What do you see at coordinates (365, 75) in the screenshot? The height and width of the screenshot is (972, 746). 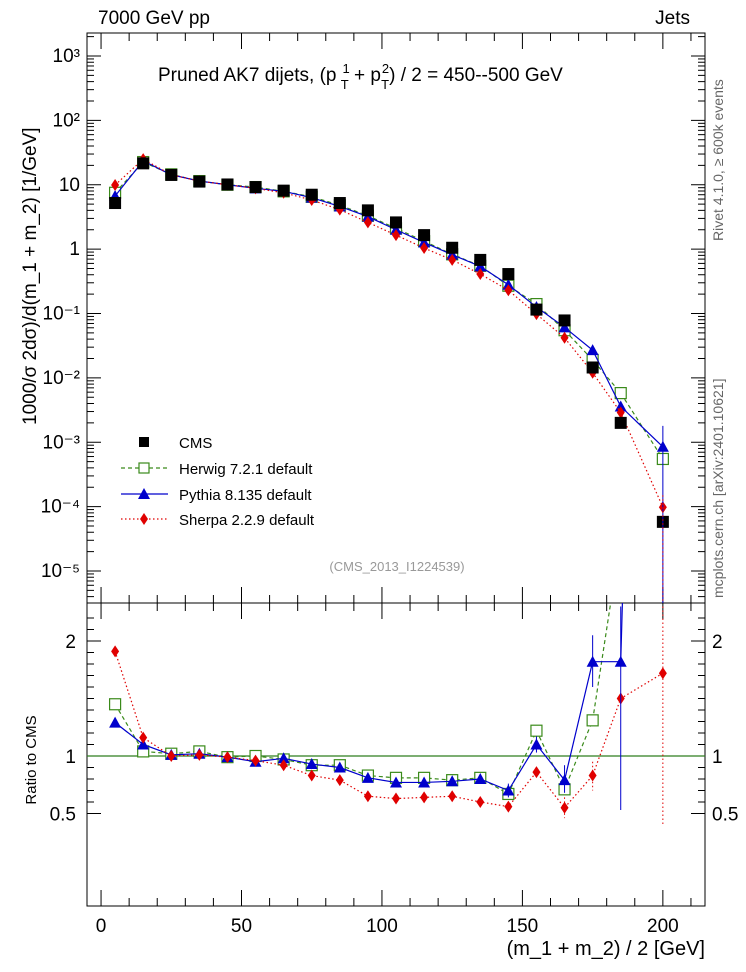 I see `title-plus: + p` at bounding box center [365, 75].